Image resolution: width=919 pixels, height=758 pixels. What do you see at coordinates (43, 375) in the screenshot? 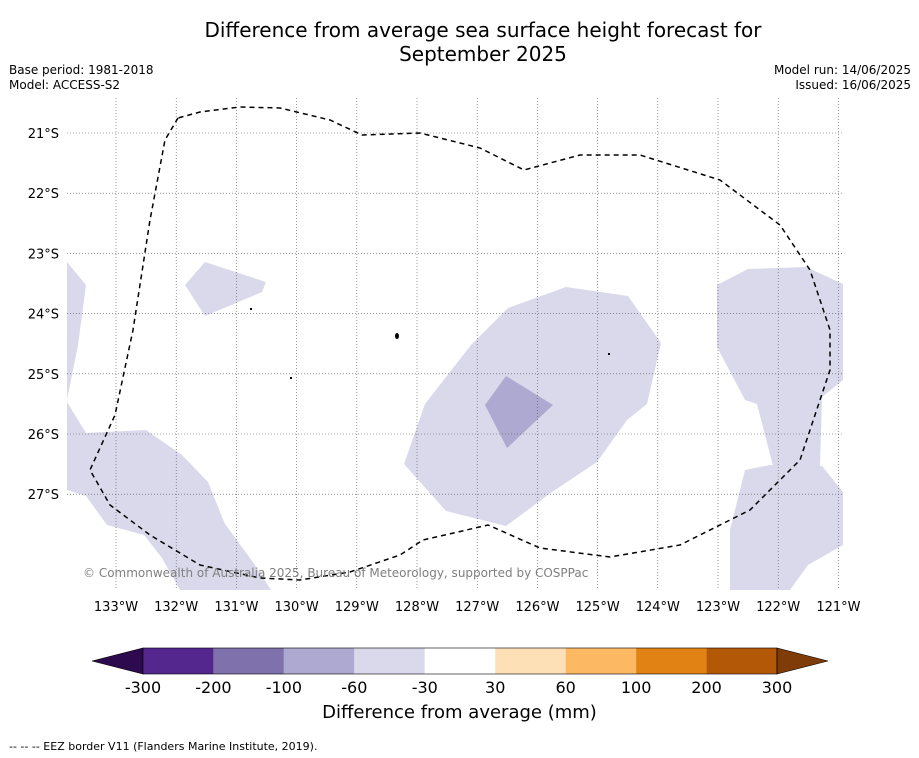
I see `latitude-label: 25°S` at bounding box center [43, 375].